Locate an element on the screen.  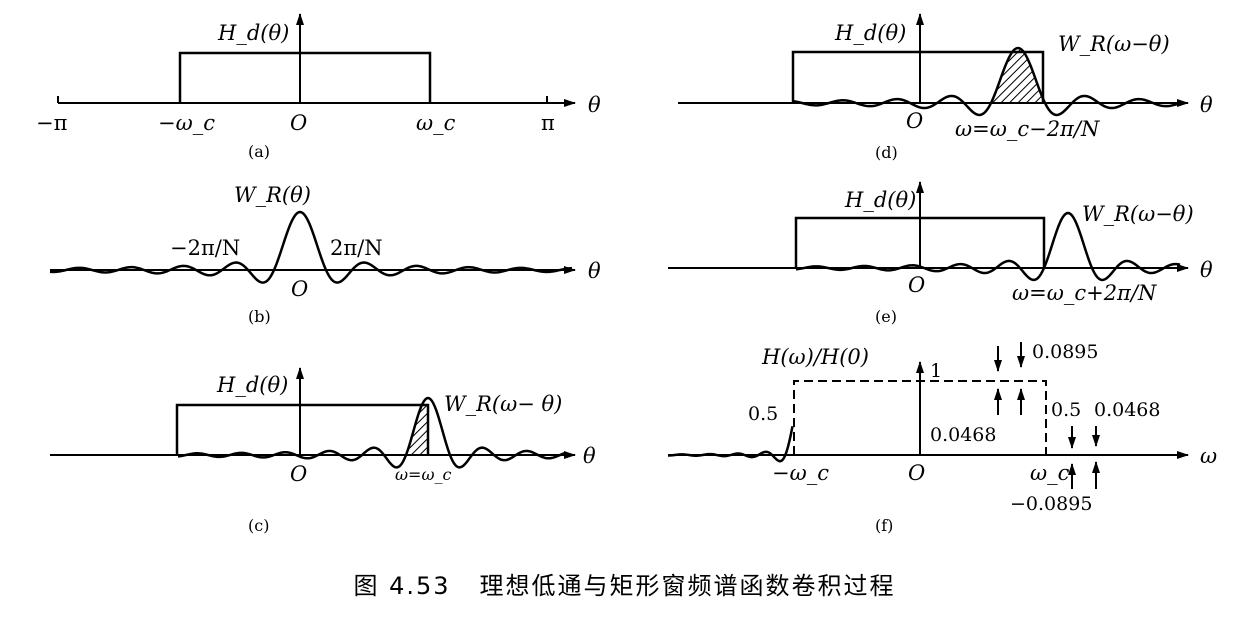
wr-shift-label: W_R(ω− θ) is located at coordinates (503, 404).